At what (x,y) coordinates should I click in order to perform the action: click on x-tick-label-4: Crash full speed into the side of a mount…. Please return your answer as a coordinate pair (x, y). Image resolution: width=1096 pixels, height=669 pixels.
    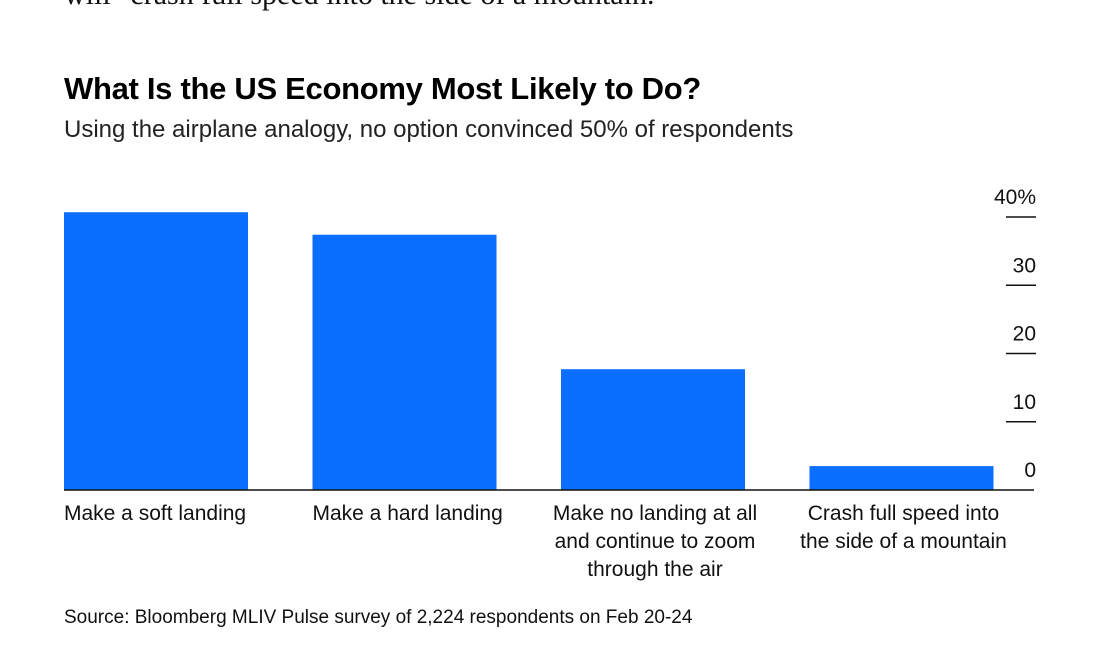
    Looking at the image, I should click on (903, 527).